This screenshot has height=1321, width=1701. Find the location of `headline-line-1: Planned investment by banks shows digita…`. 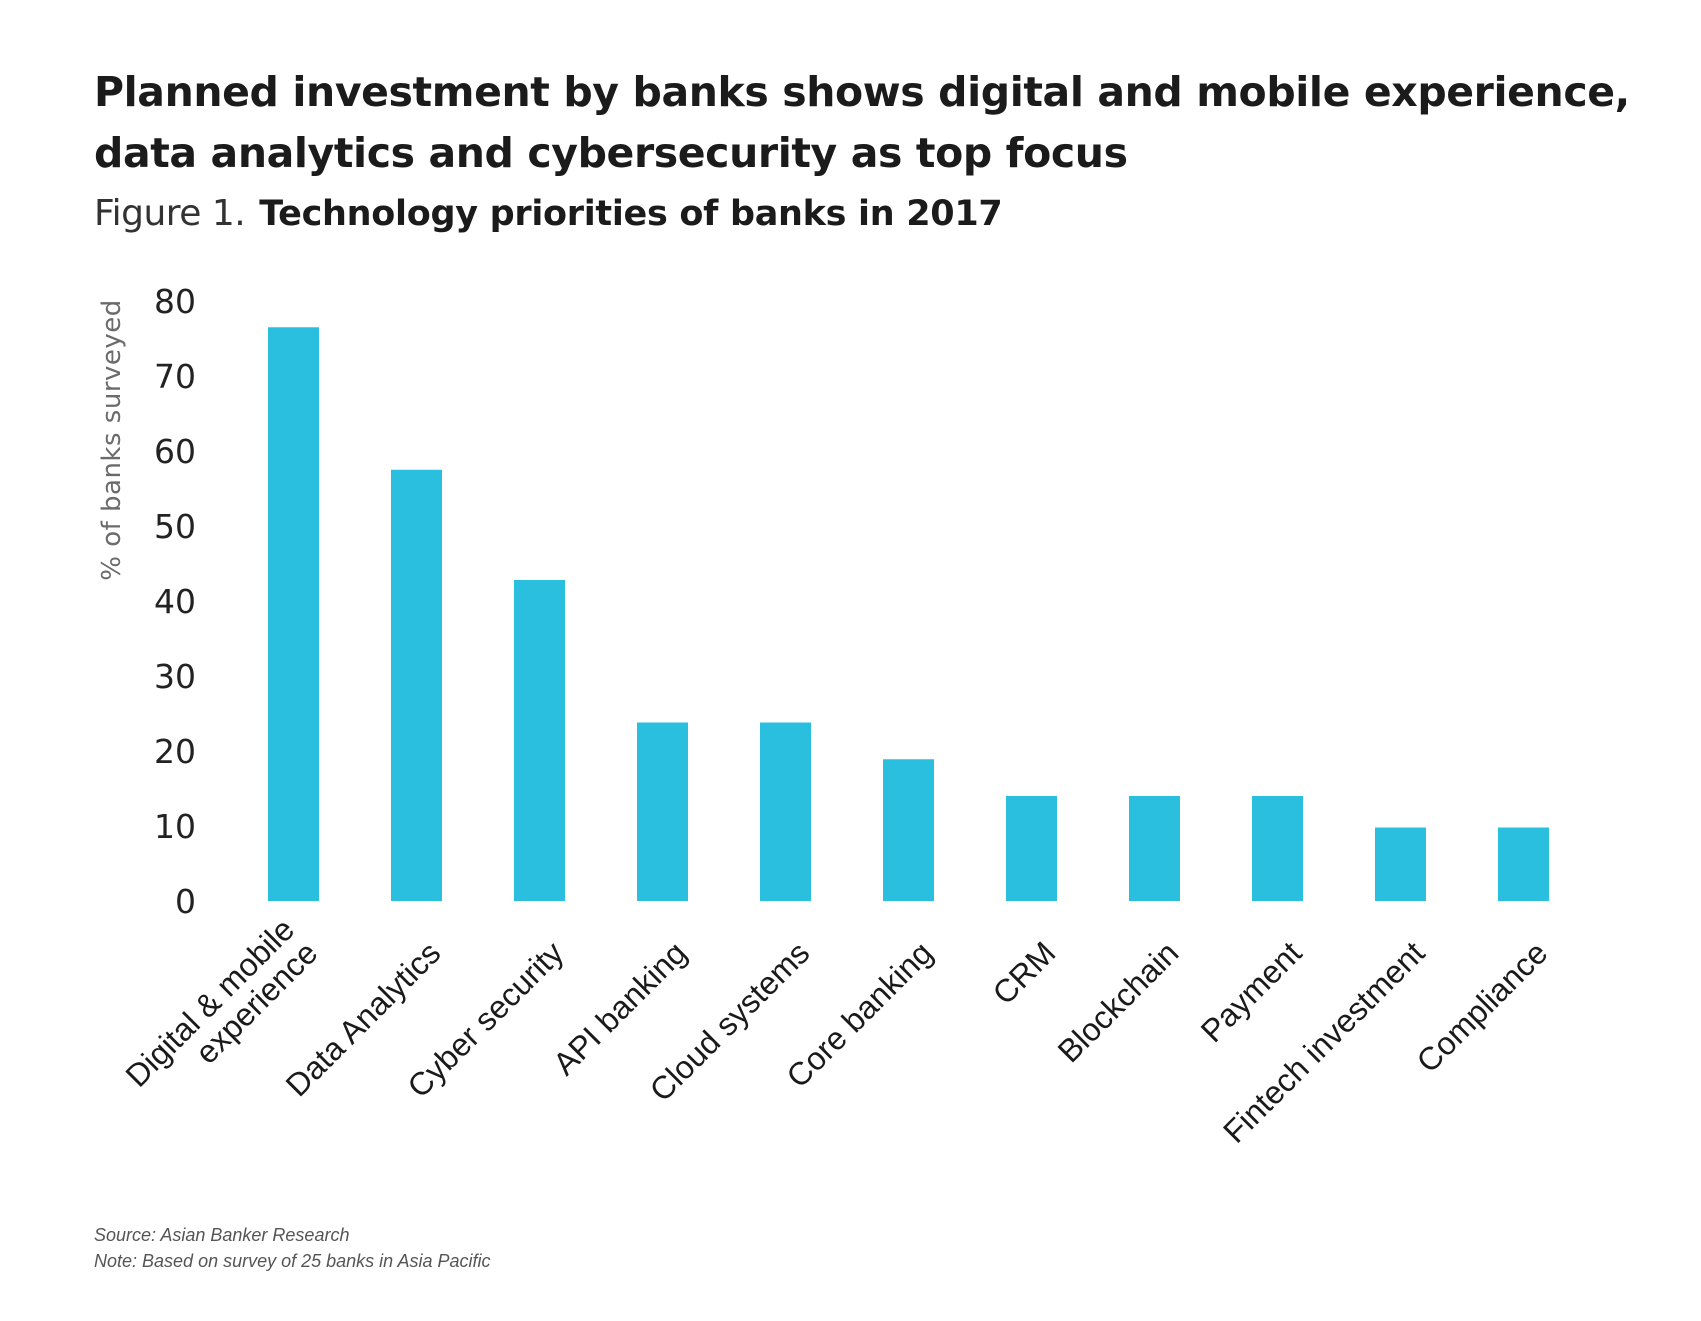

headline-line-1: Planned investment by banks shows digita… is located at coordinates (862, 92).